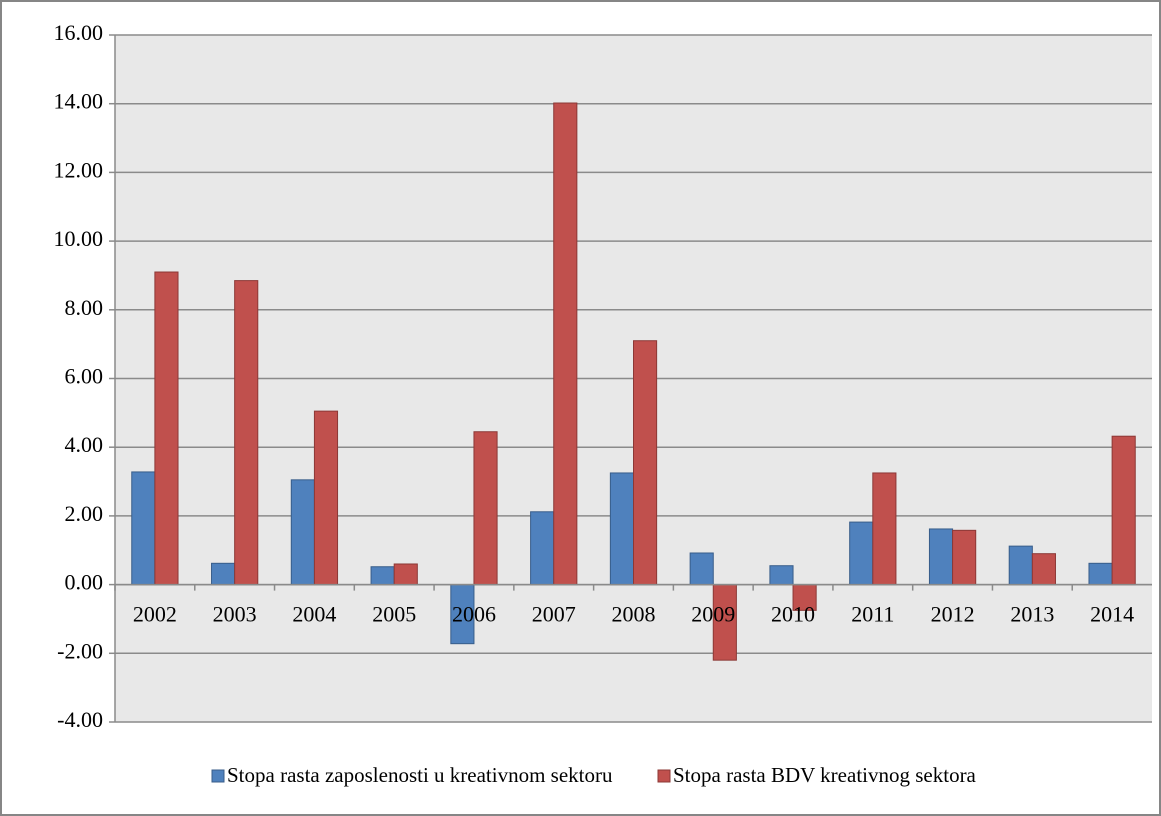 The image size is (1161, 816). Describe the element at coordinates (1032, 614) in the screenshot. I see `x-tick-label: 2013` at that location.